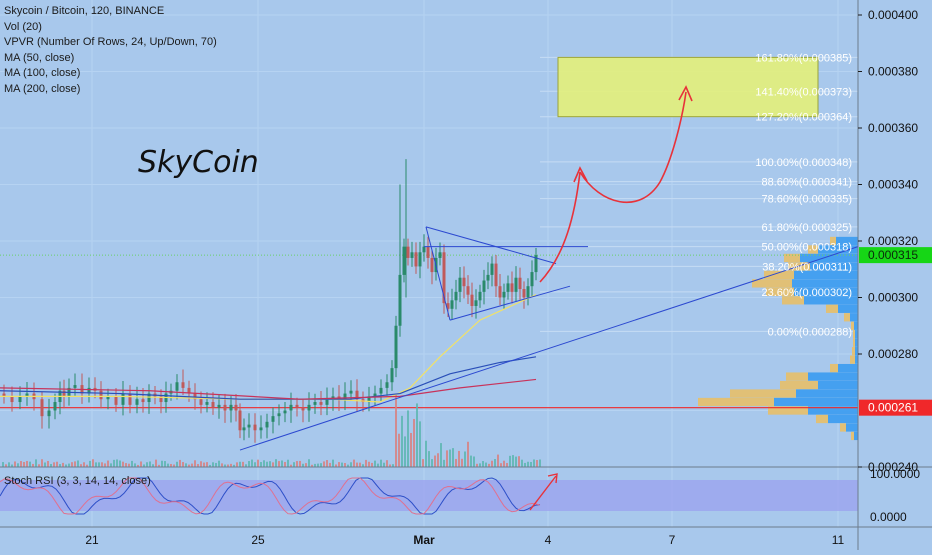 The height and width of the screenshot is (555, 932). Describe the element at coordinates (803, 118) in the screenshot. I see `fib-label-2: 127.20%(0.000364)` at that location.